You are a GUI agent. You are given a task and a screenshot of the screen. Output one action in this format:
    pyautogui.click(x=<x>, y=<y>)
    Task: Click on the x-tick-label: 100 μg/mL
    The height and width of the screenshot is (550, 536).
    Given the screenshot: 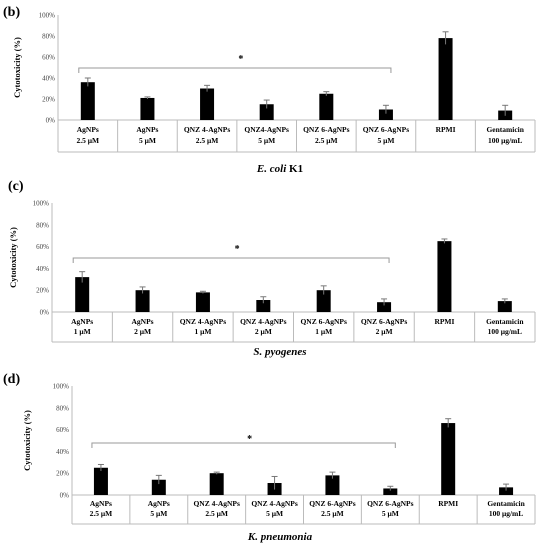 What is the action you would take?
    pyautogui.click(x=506, y=513)
    